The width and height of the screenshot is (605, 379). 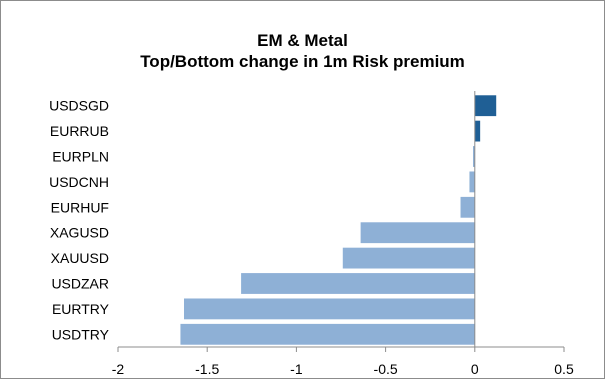 What do you see at coordinates (477, 131) in the screenshot?
I see `bar-eurrub` at bounding box center [477, 131].